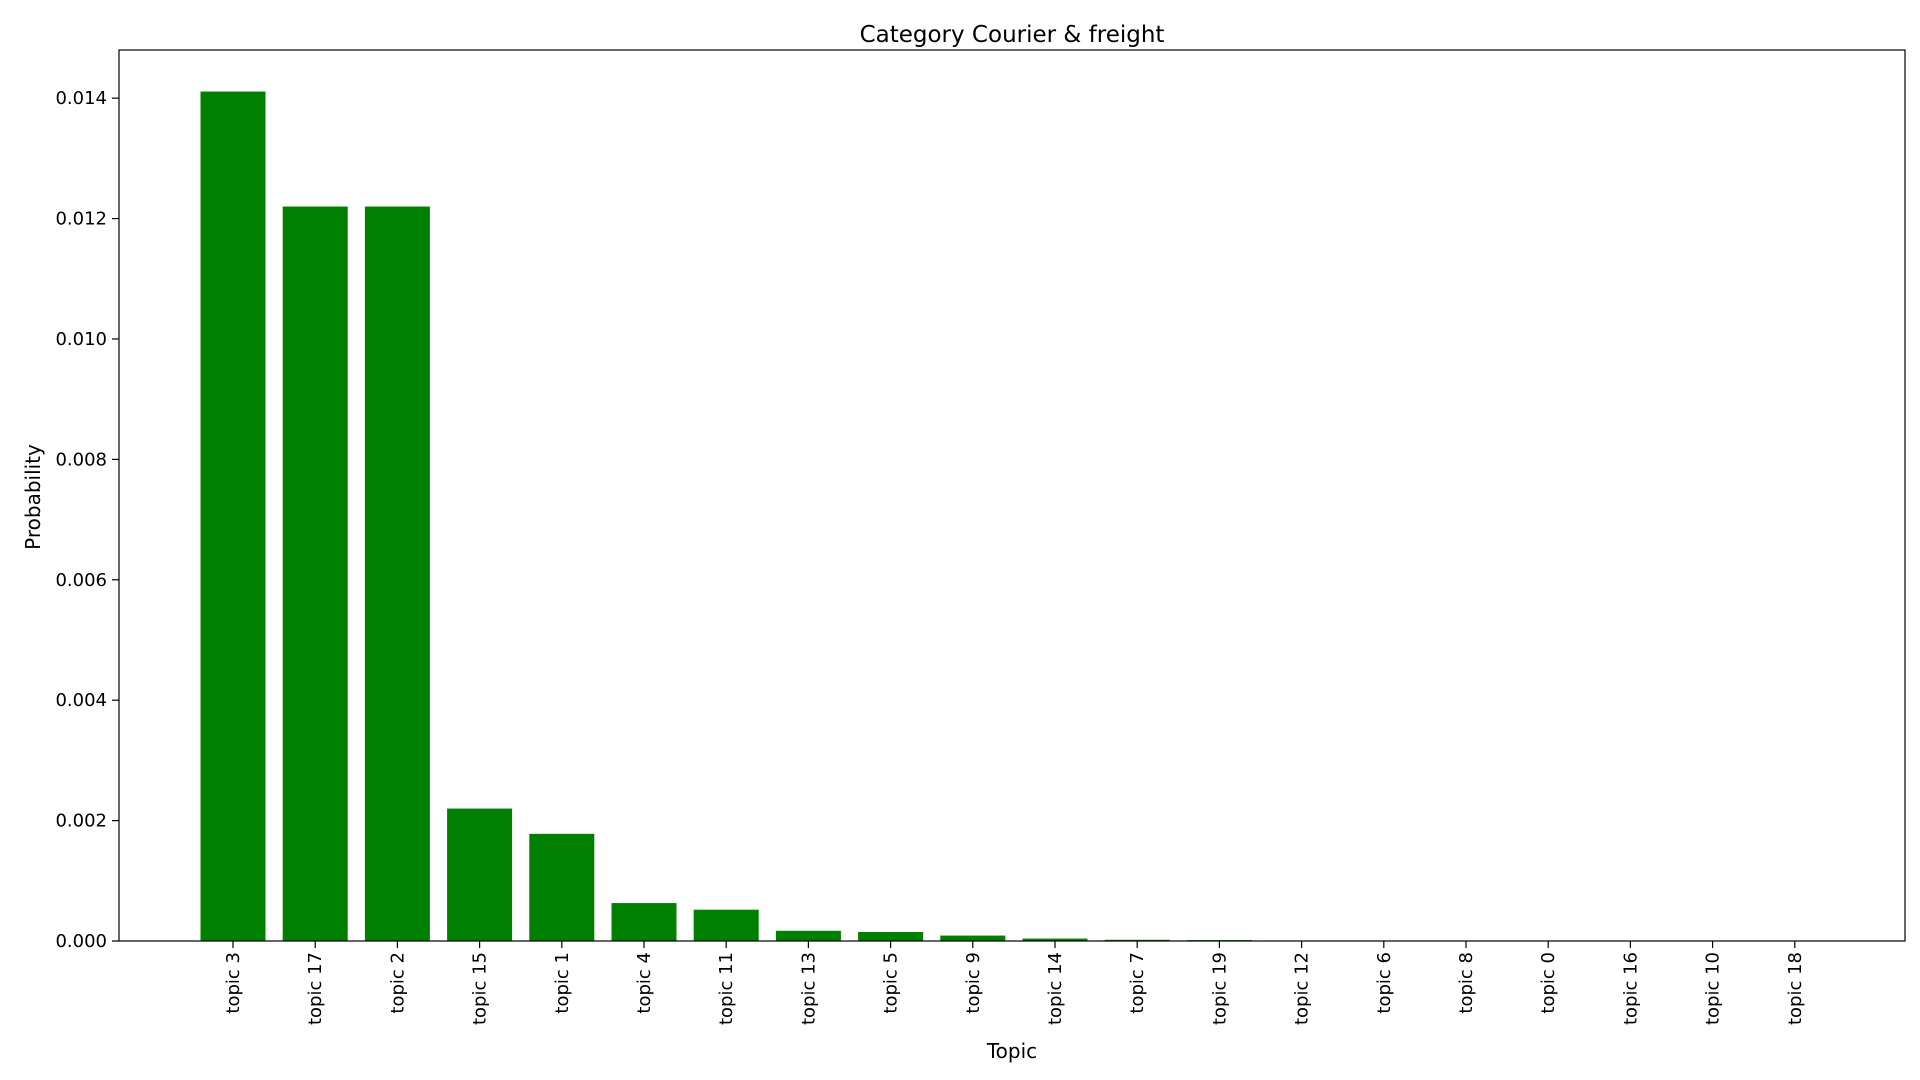  What do you see at coordinates (1055, 988) in the screenshot?
I see `x-tick-label: topic 14` at bounding box center [1055, 988].